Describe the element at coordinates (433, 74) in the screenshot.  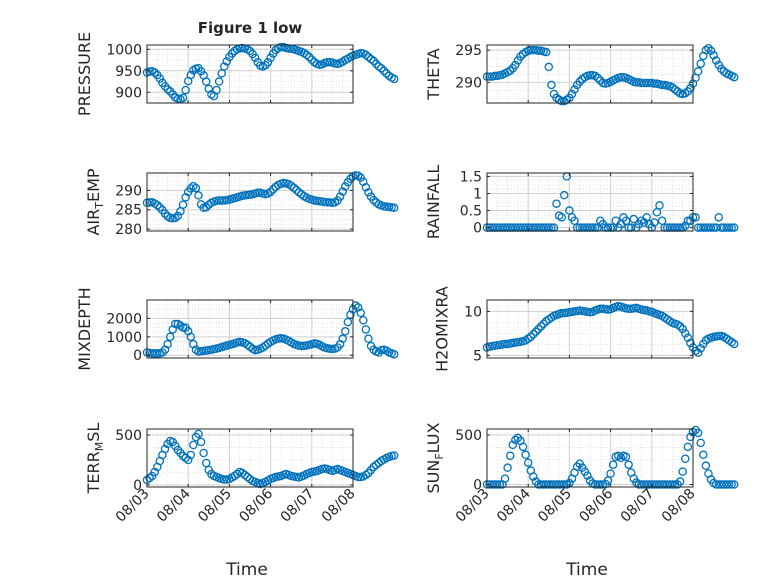
I see `y-axis-label: THETA` at that location.